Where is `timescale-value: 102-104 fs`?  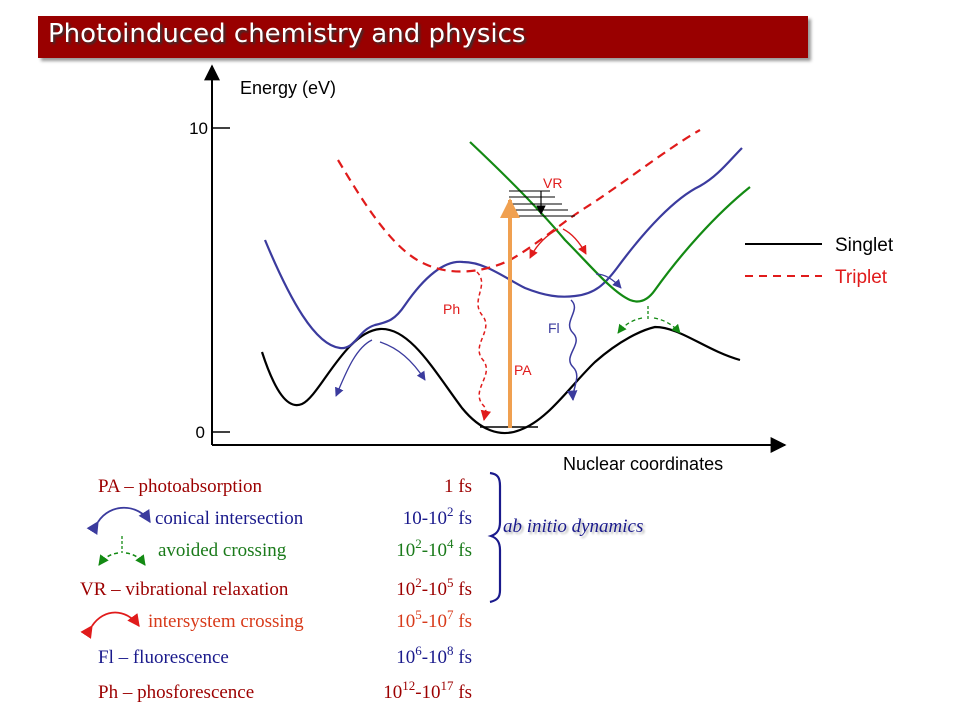 timescale-value: 102-104 fs is located at coordinates (434, 548).